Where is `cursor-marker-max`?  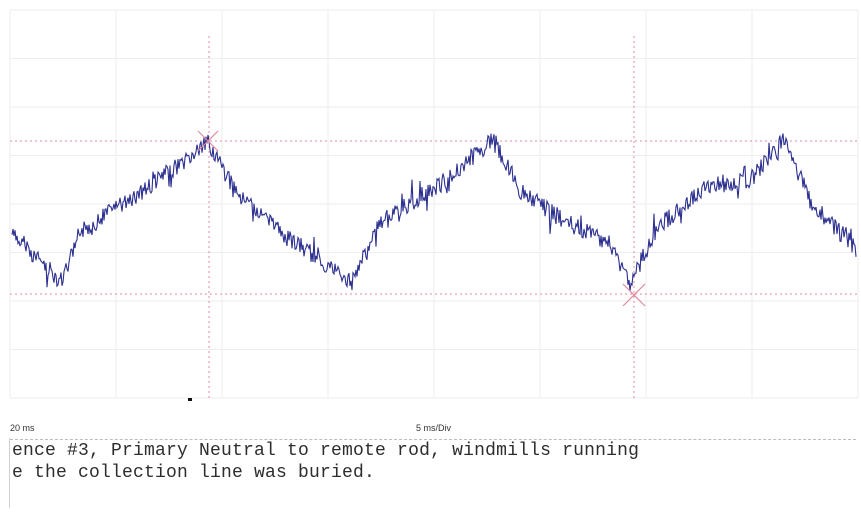
cursor-marker-max is located at coordinates (208, 141).